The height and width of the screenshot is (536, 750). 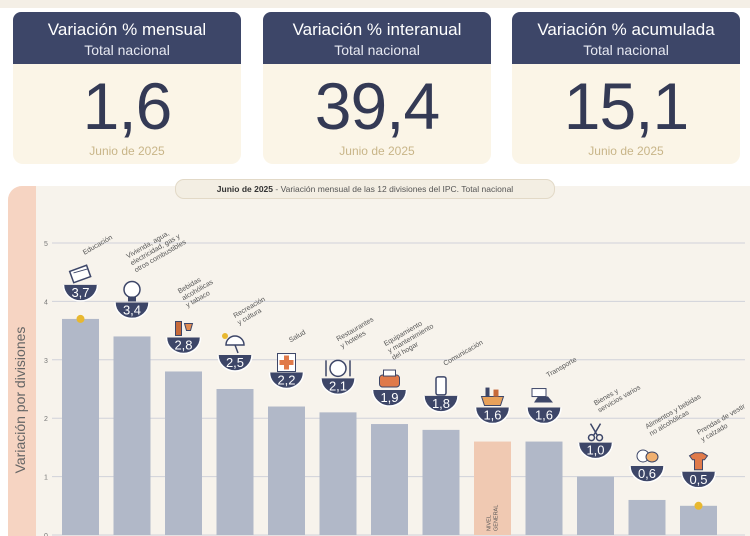 I want to click on card-body: 39,4 Junio de 2025, so click(x=377, y=114).